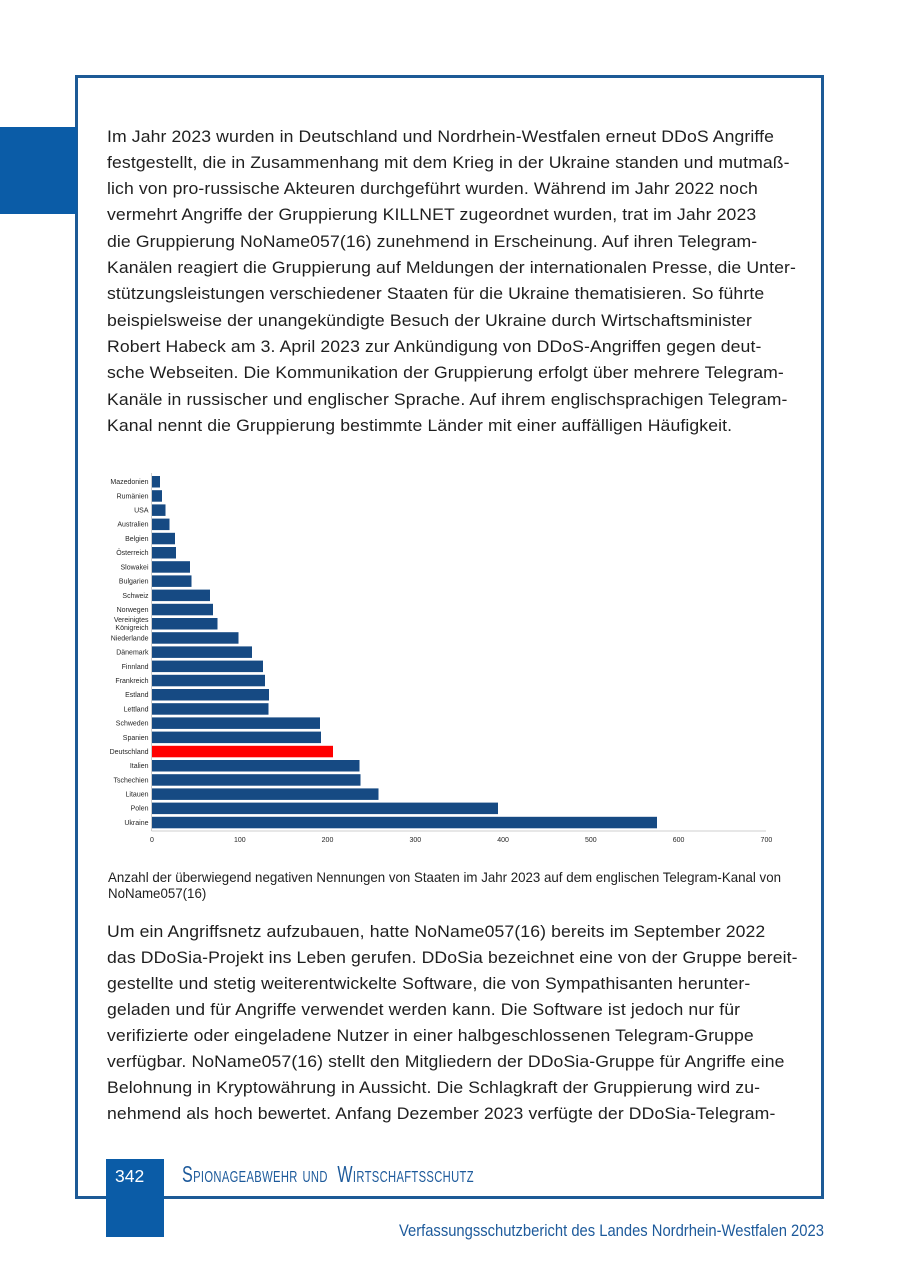  What do you see at coordinates (139, 766) in the screenshot?
I see `svg-text: Italien` at bounding box center [139, 766].